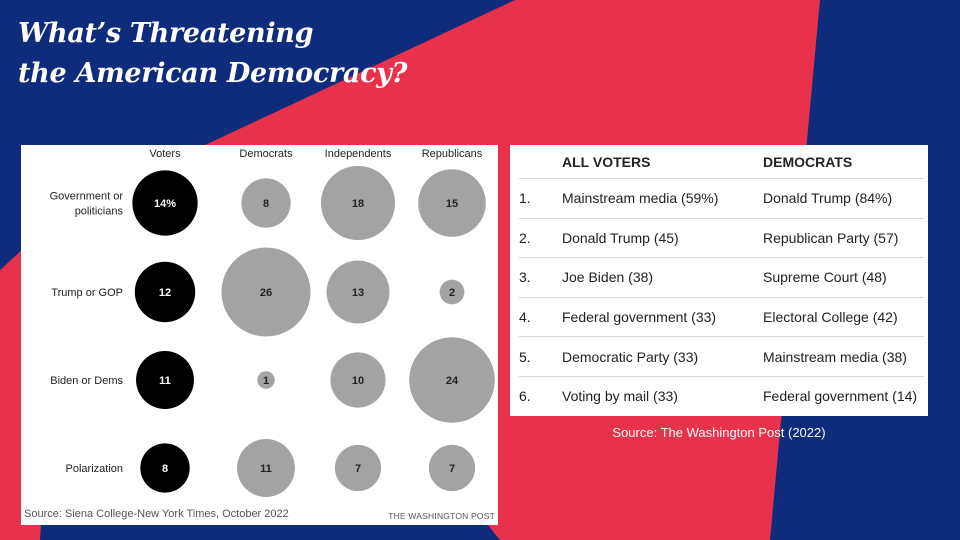  I want to click on bubble-value-label: 18, so click(358, 204).